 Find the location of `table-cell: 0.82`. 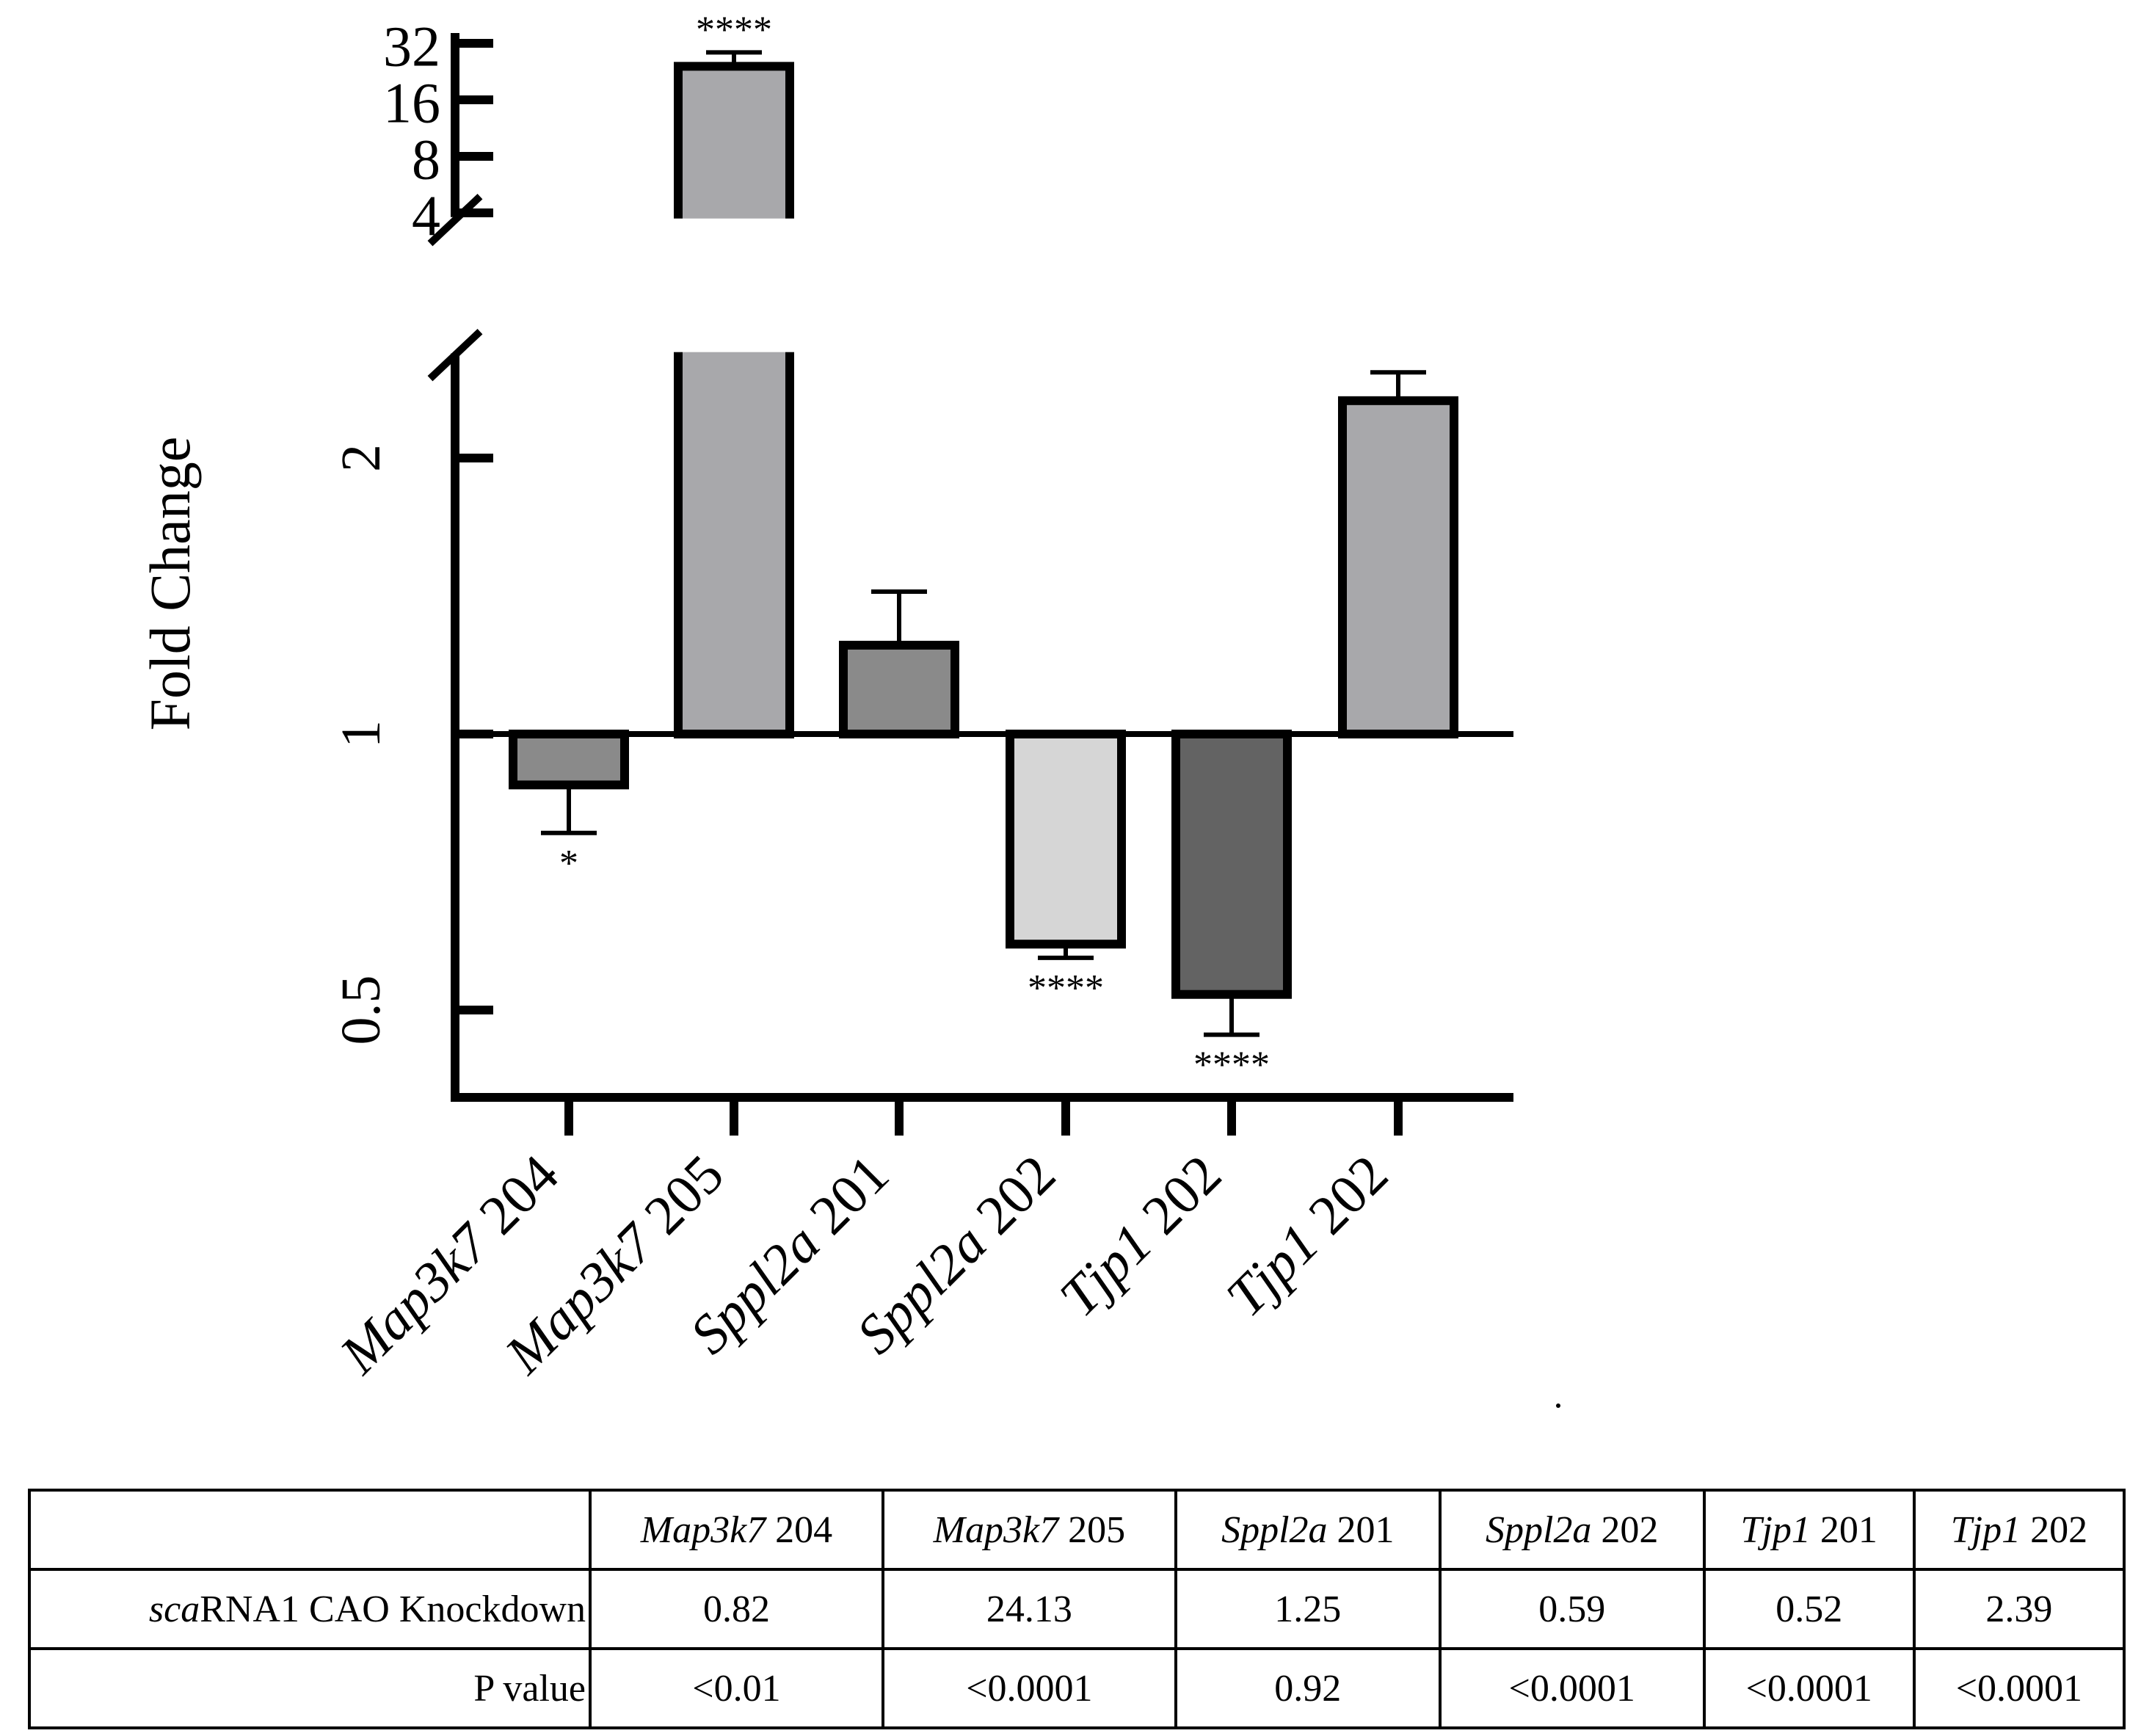

table-cell: 0.82 is located at coordinates (736, 1609).